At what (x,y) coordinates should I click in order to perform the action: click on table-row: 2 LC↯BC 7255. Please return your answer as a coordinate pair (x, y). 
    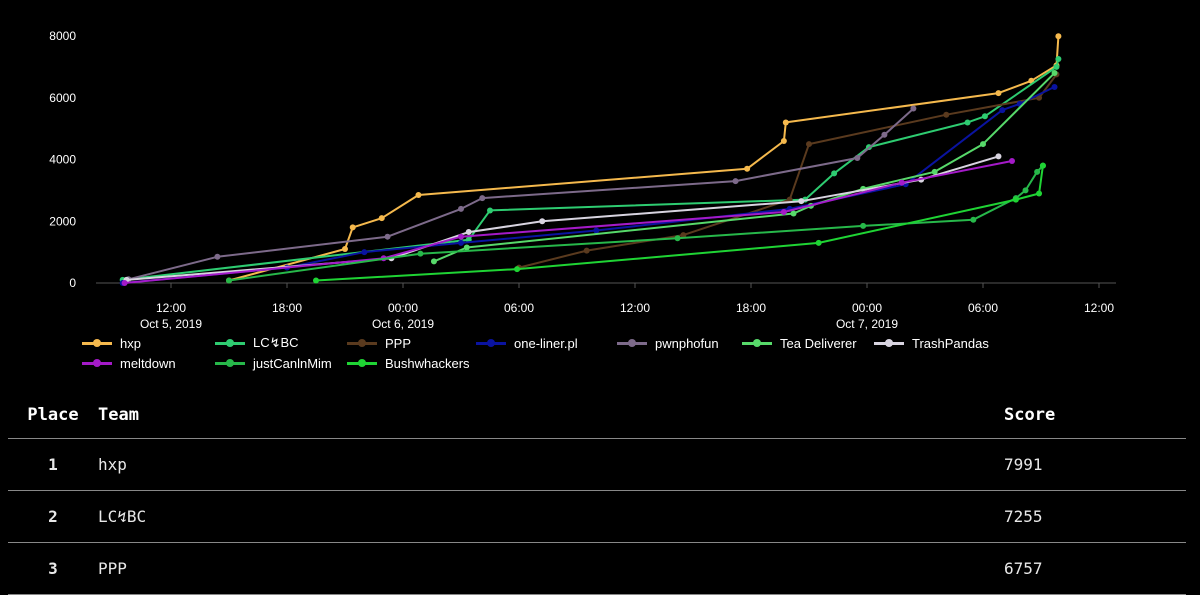
    Looking at the image, I should click on (597, 516).